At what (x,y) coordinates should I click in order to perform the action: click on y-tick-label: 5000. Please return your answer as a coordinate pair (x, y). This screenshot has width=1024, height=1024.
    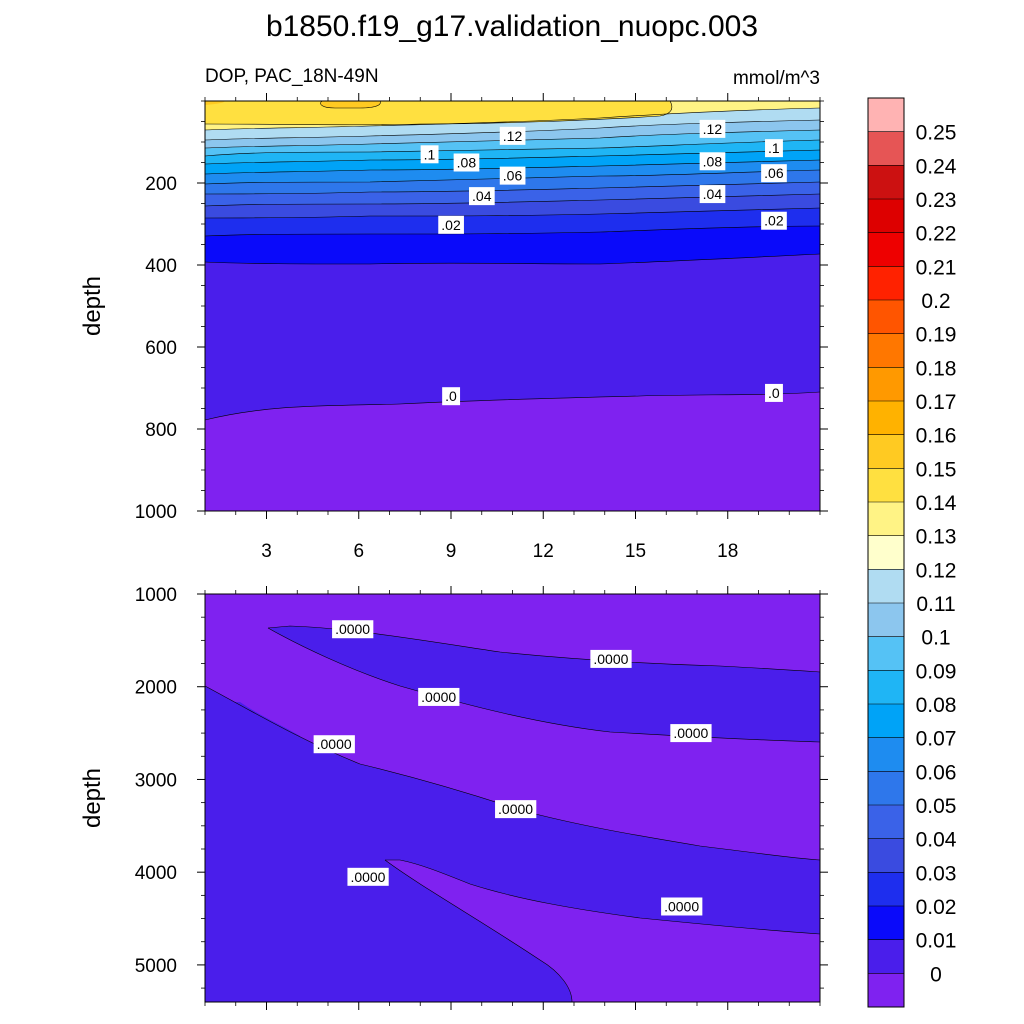
    Looking at the image, I should click on (156, 966).